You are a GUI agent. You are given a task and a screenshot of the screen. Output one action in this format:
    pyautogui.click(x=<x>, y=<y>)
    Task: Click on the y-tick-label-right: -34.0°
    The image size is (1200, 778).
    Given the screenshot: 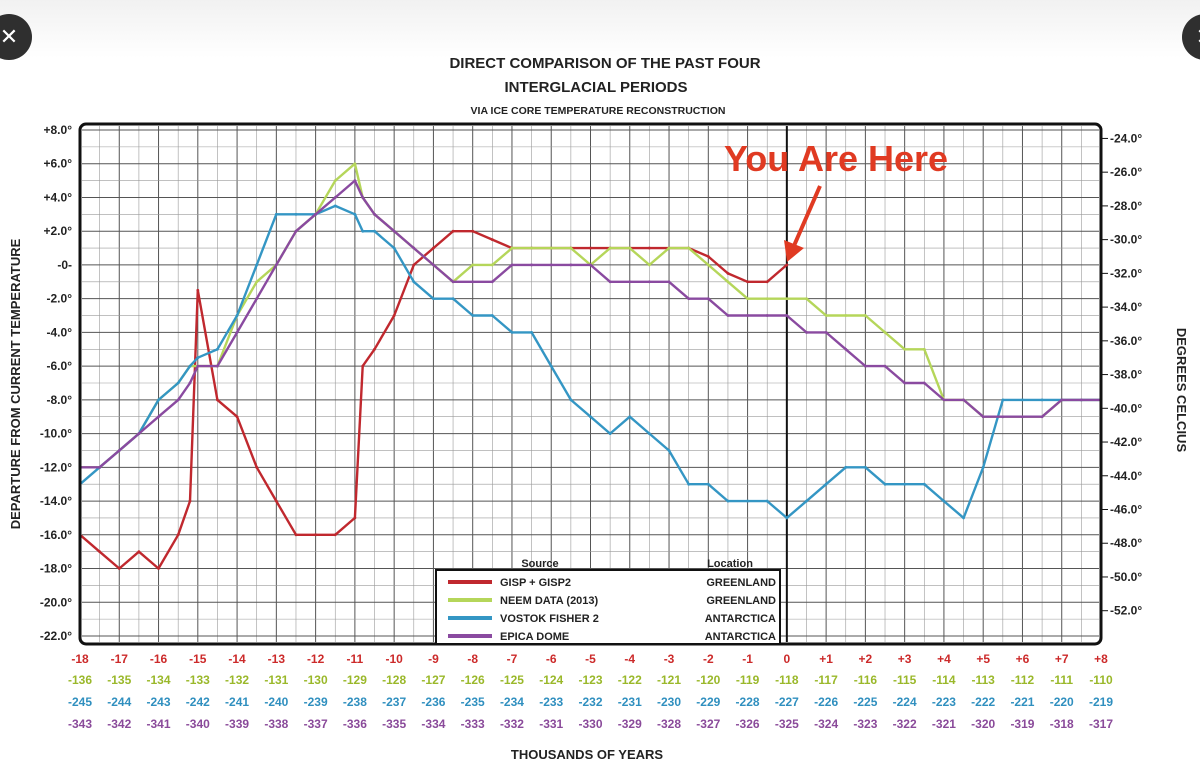 What is the action you would take?
    pyautogui.click(x=1126, y=307)
    